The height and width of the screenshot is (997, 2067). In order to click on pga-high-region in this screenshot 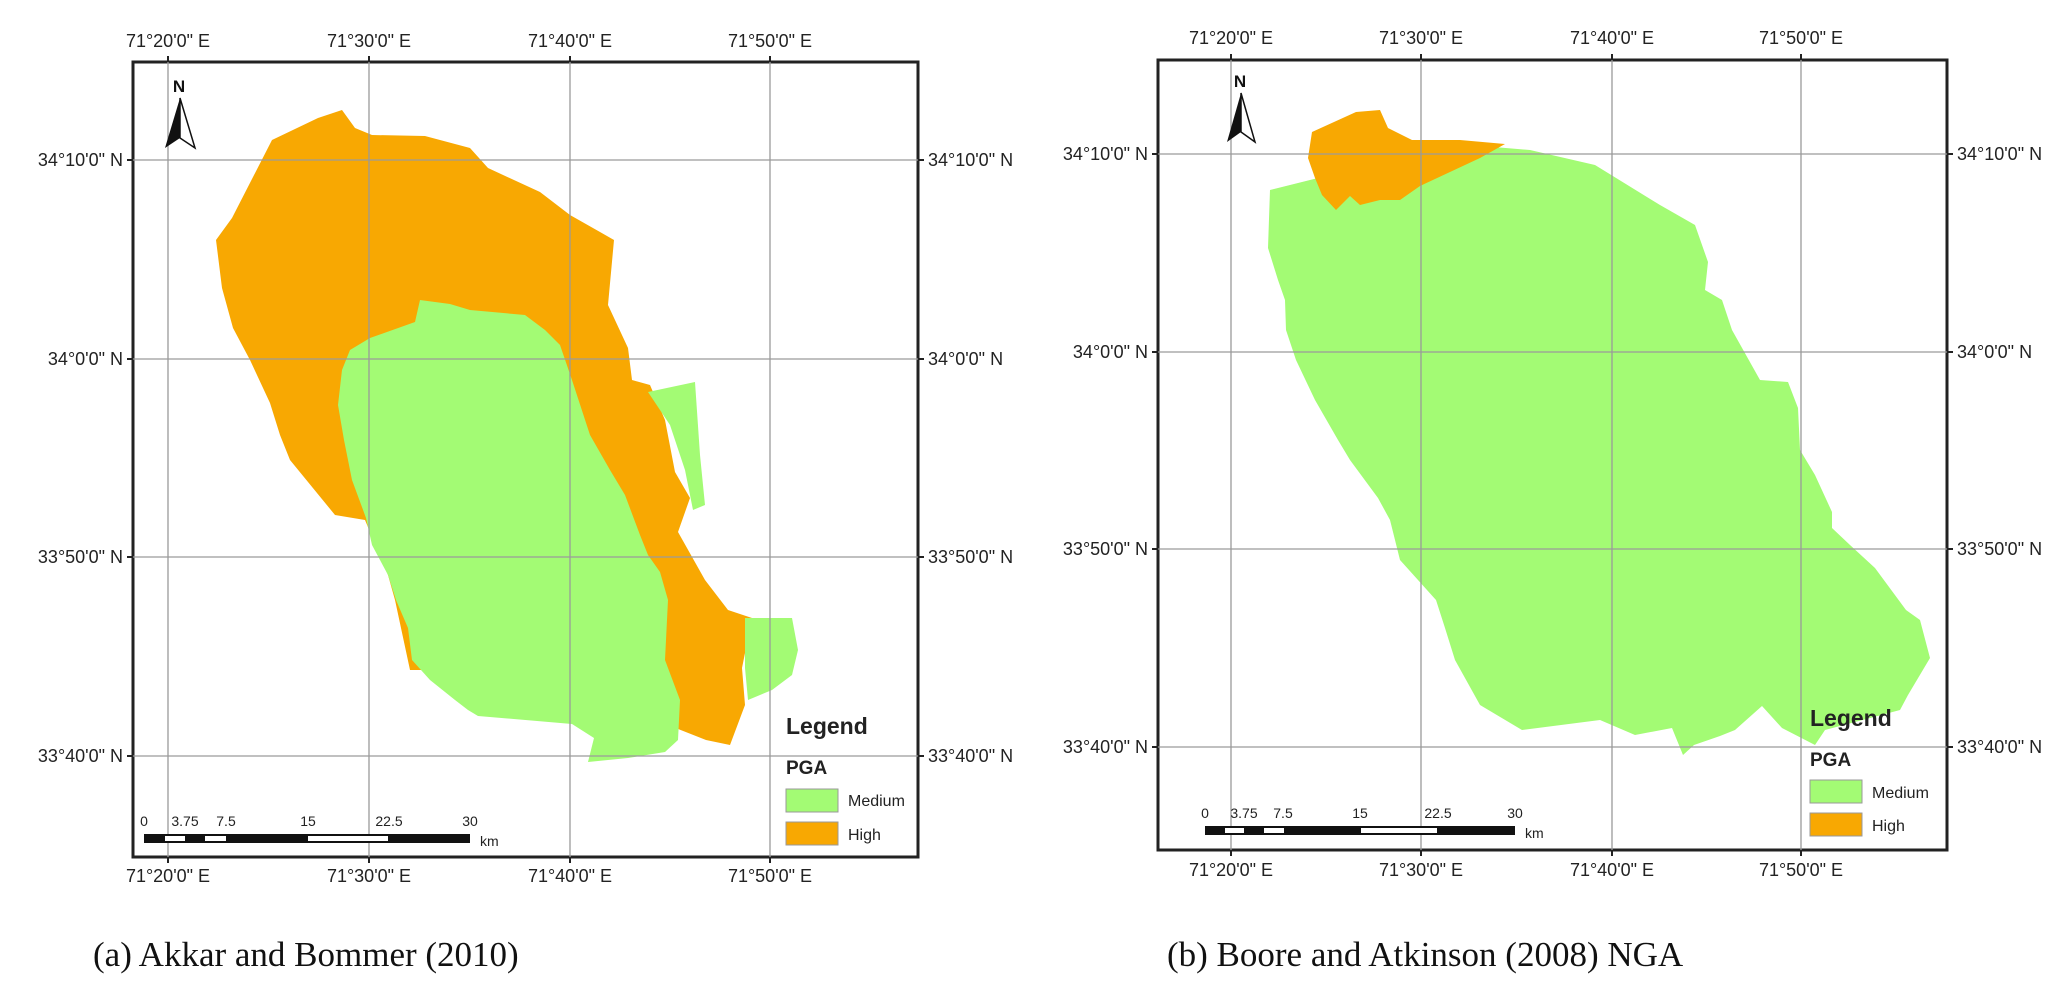, I will do `click(1406, 160)`.